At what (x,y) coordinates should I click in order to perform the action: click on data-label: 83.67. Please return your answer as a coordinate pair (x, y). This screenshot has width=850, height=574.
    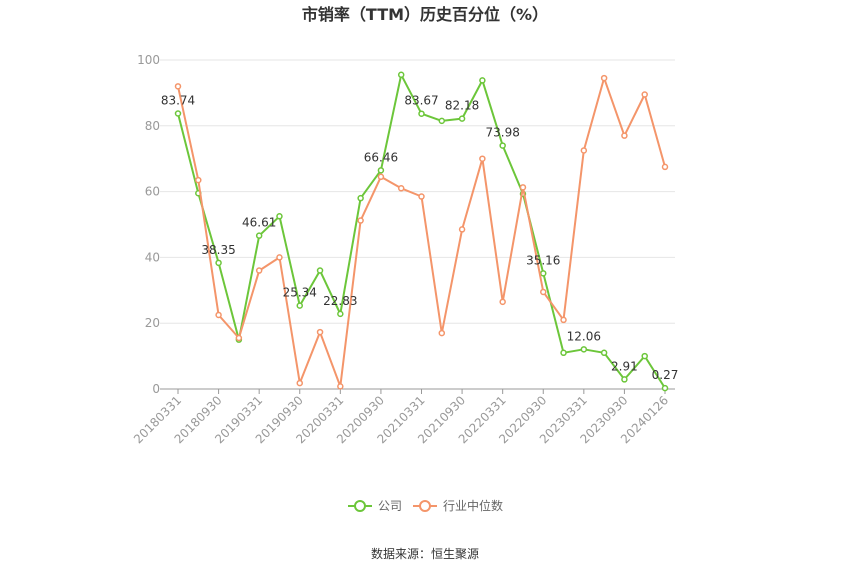
    Looking at the image, I should click on (421, 101).